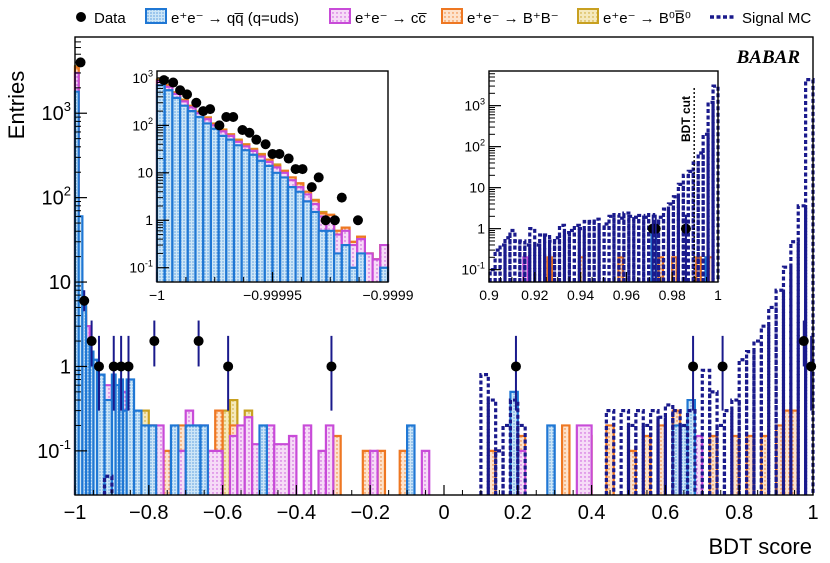  What do you see at coordinates (222, 17) in the screenshot?
I see `legend-item-e-e-qq-q-uds: e⁺e⁻ → qq̅ (q=uds)` at bounding box center [222, 17].